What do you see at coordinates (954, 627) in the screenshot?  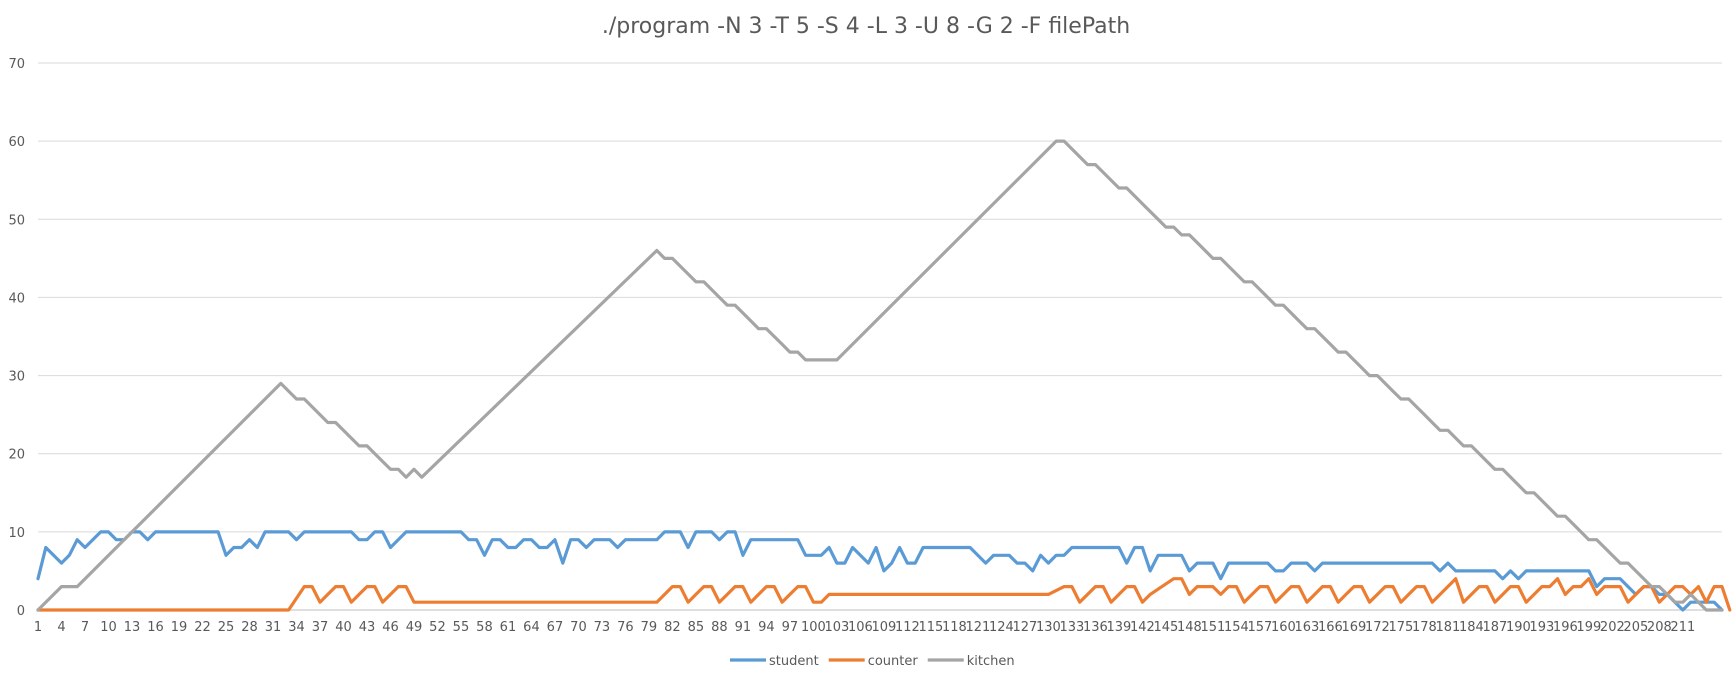 I see `x-tick-label: 118` at bounding box center [954, 627].